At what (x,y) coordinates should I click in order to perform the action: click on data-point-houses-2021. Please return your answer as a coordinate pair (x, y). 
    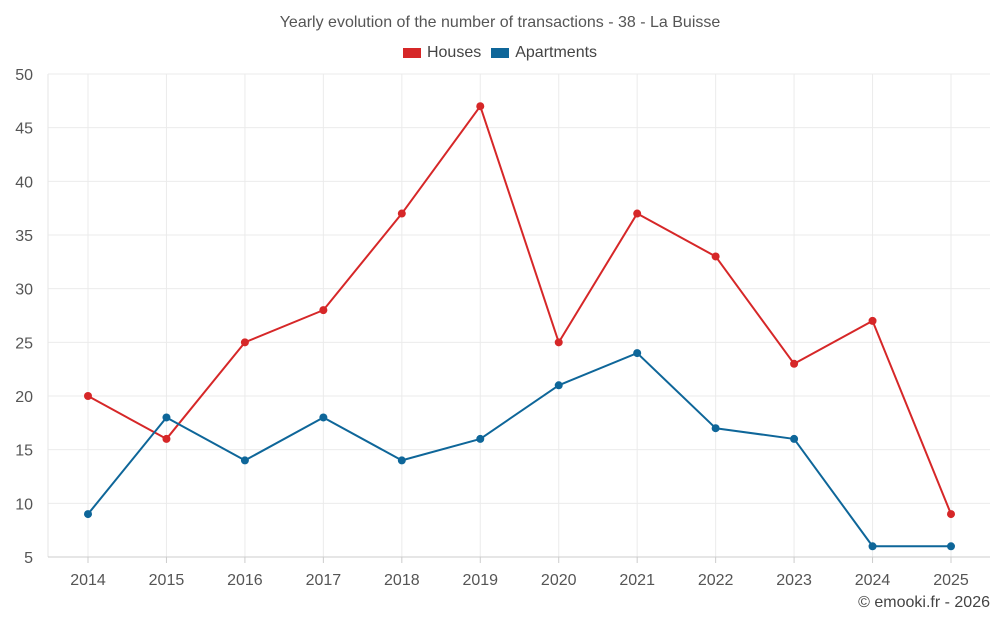
    Looking at the image, I should click on (637, 213).